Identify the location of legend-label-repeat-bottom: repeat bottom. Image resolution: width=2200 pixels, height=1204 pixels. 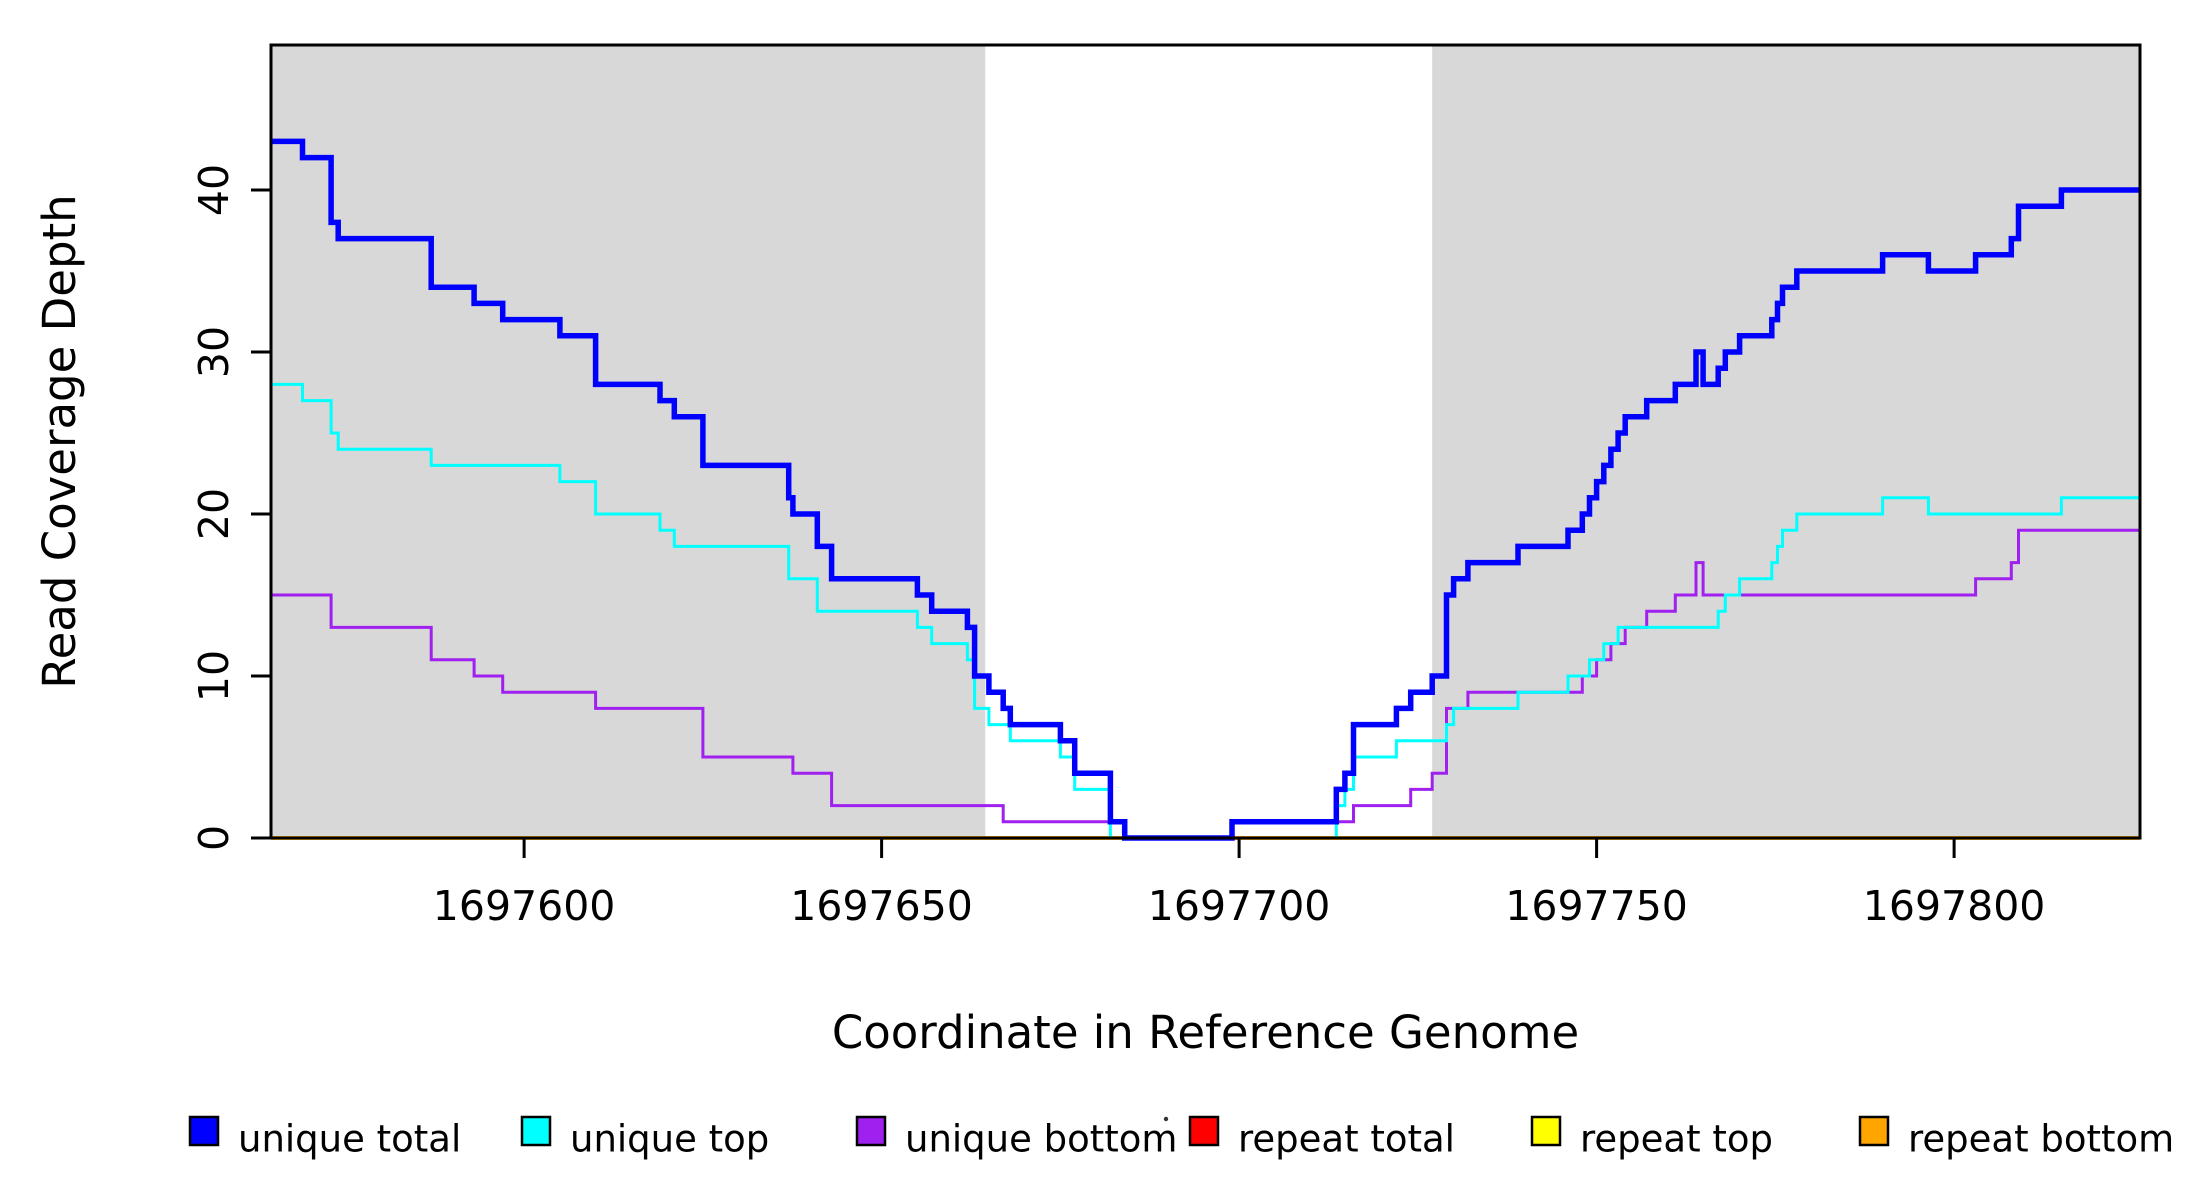
(2041, 1139).